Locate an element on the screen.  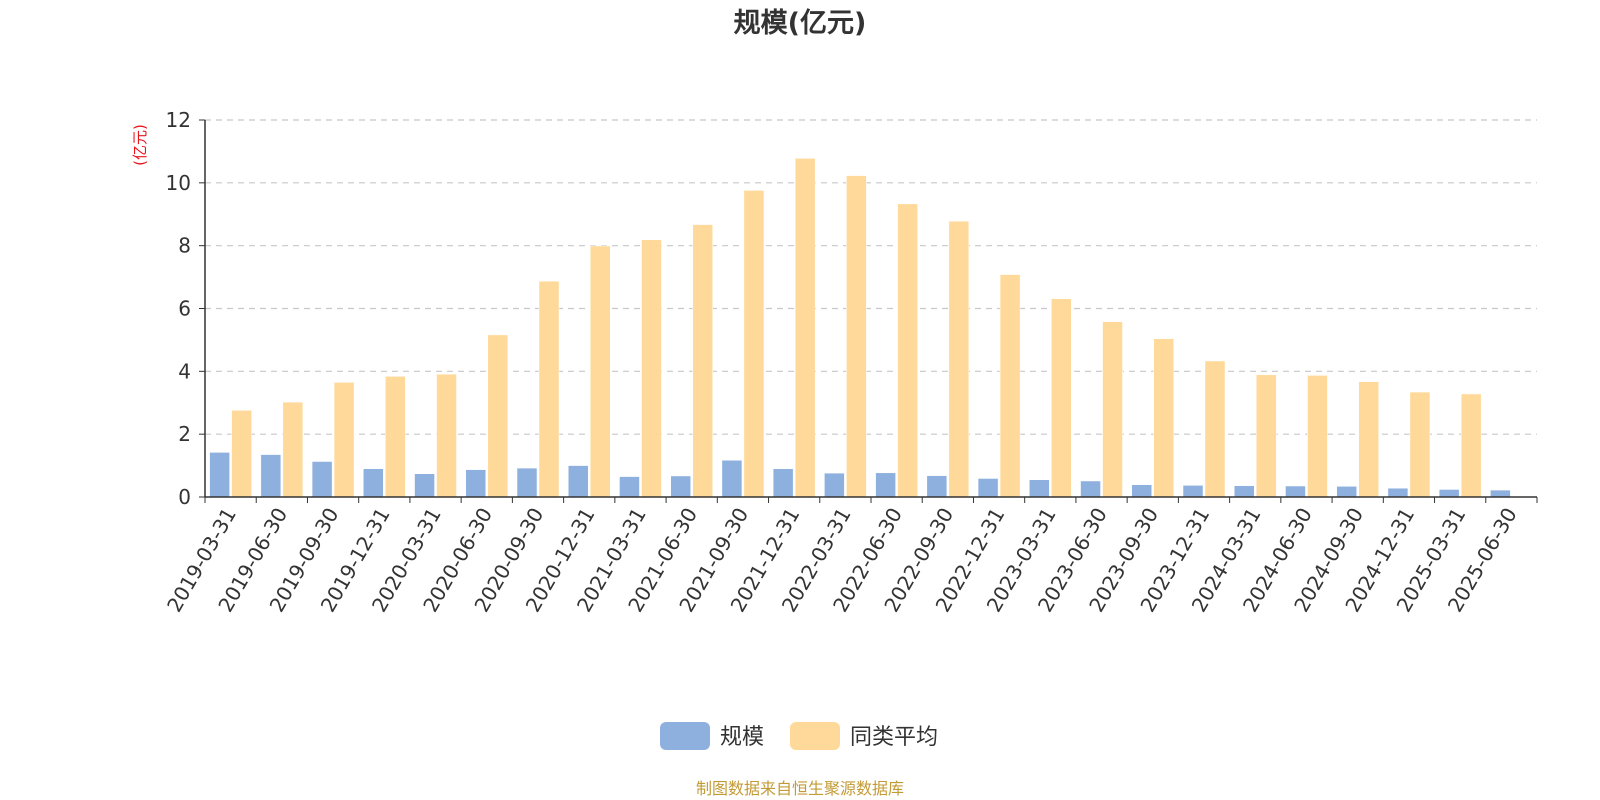
legend-label-peer-average: 同类平均 is located at coordinates (894, 737).